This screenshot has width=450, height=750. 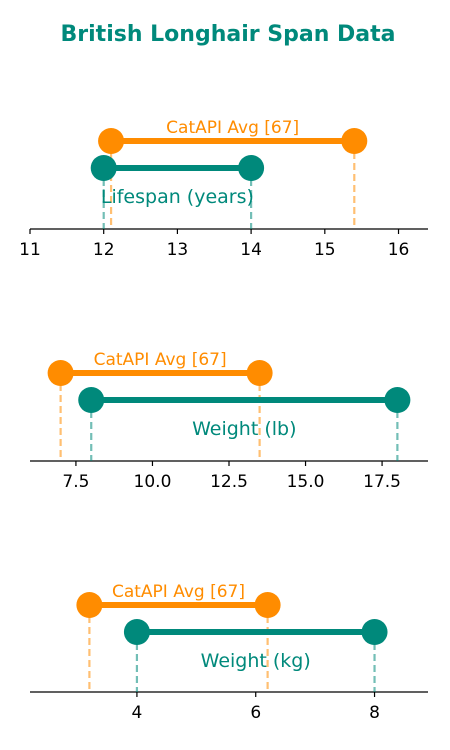 I want to click on x-tick-label: 16, so click(x=399, y=250).